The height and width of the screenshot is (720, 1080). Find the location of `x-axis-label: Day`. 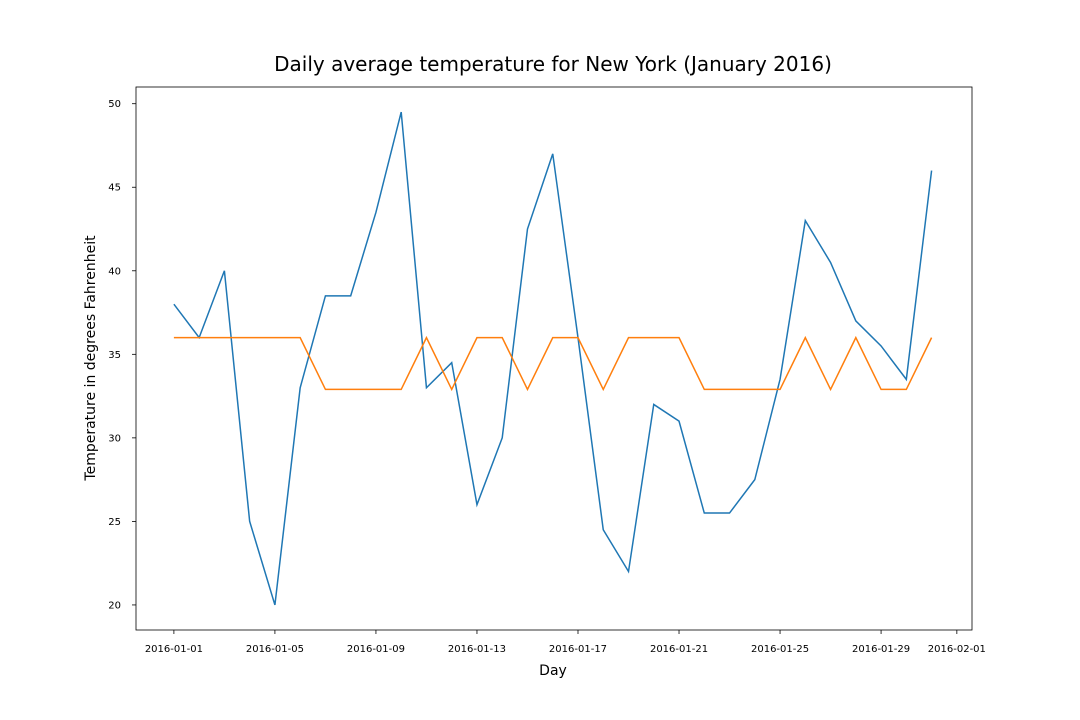

x-axis-label: Day is located at coordinates (553, 671).